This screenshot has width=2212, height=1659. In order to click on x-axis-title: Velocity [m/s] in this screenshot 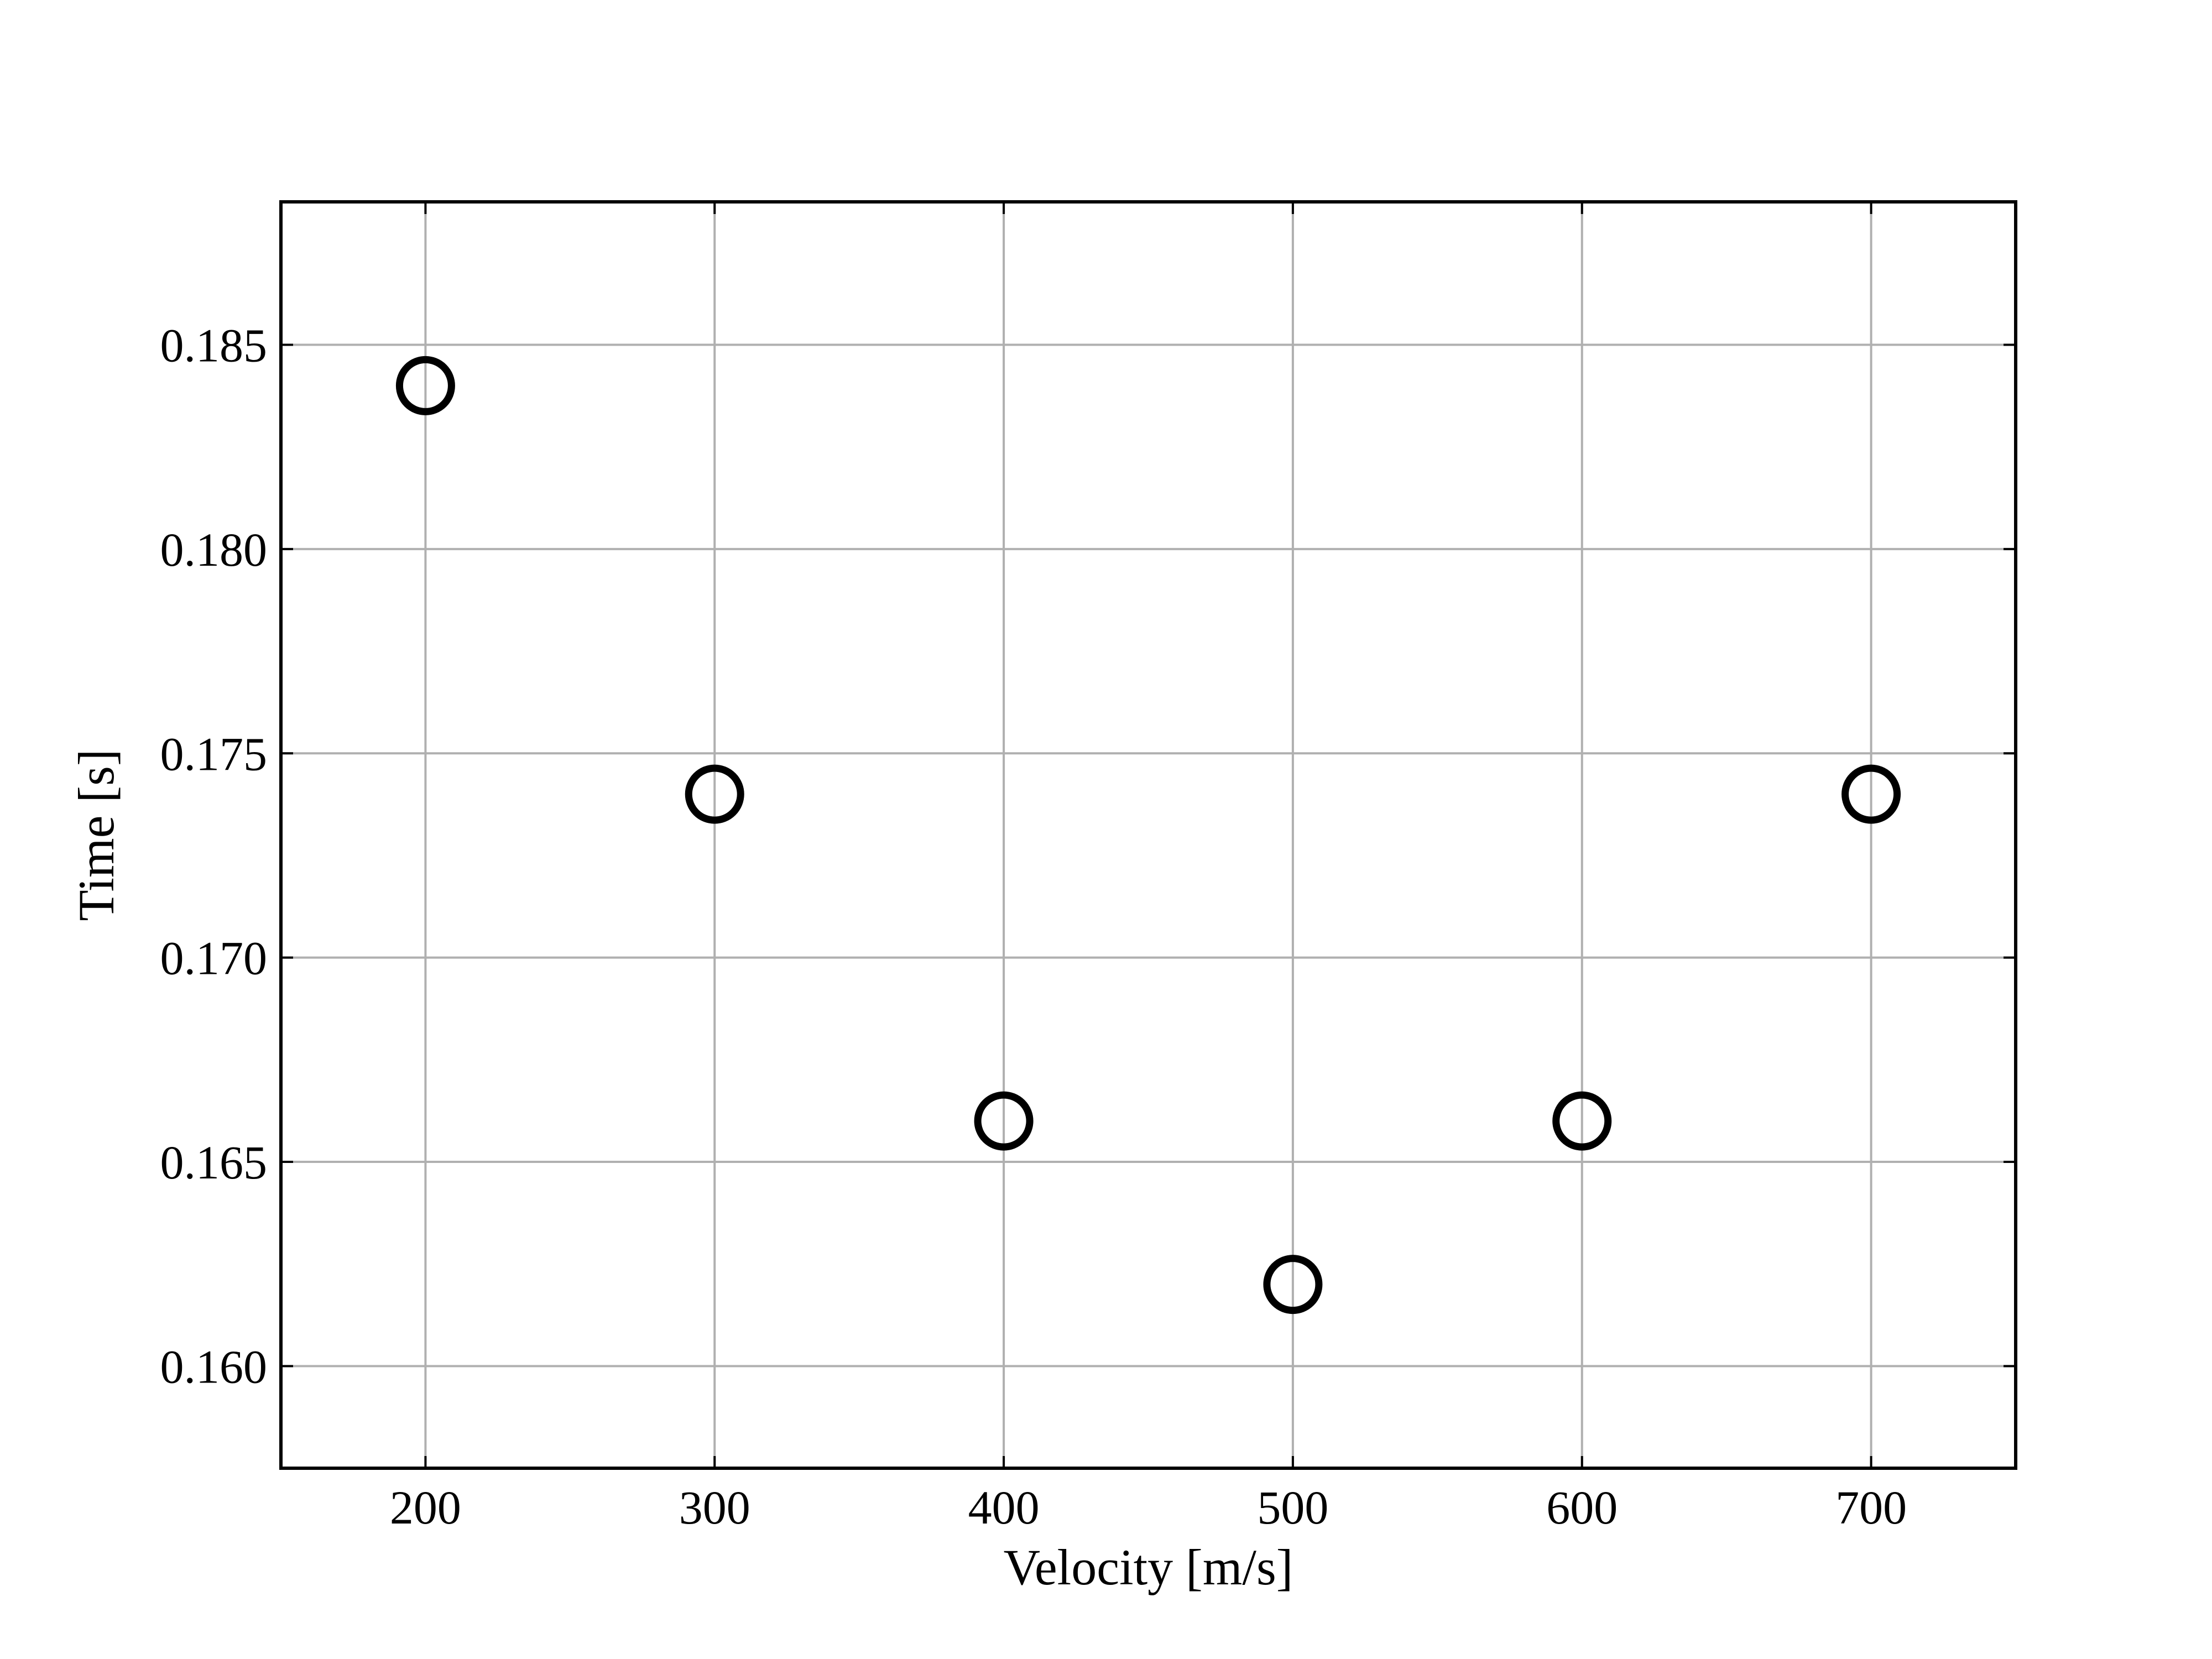, I will do `click(1149, 1567)`.